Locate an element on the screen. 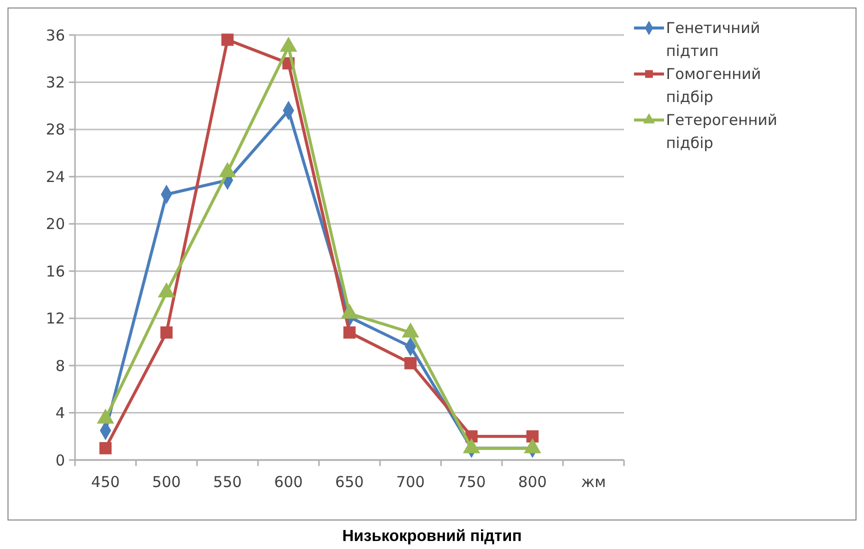 Image resolution: width=864 pixels, height=549 pixels. y-tick-label: 8 is located at coordinates (60, 365).